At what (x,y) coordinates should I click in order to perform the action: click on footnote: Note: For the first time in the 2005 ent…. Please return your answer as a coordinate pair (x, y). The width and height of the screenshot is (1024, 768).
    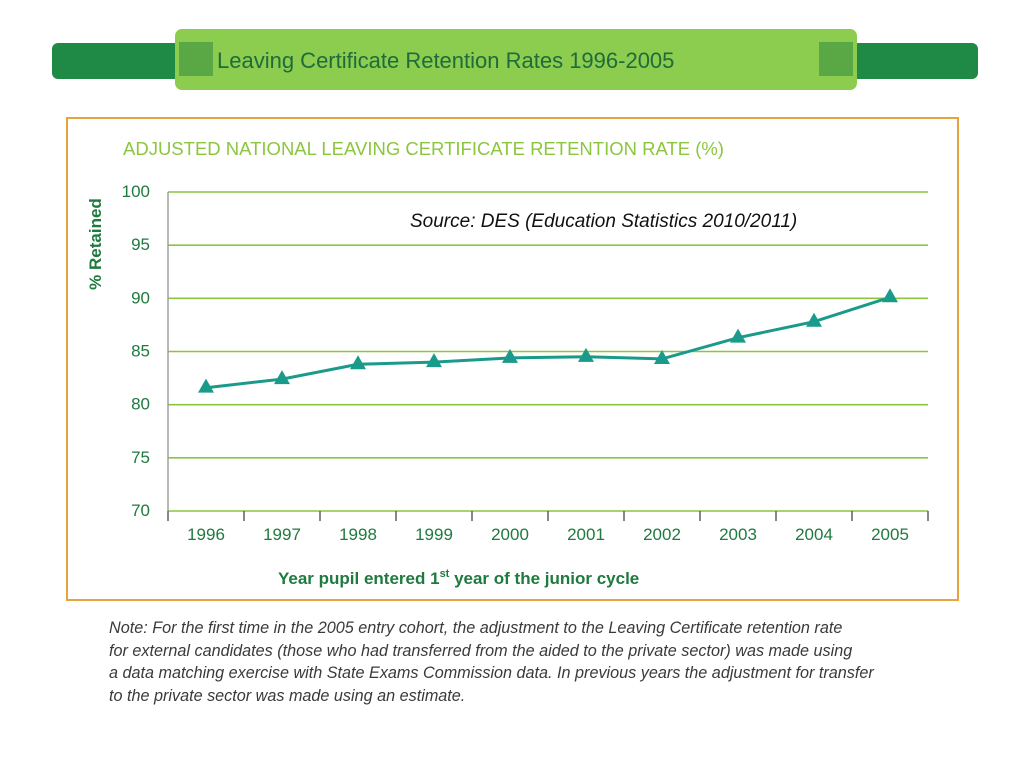
    Looking at the image, I should click on (549, 662).